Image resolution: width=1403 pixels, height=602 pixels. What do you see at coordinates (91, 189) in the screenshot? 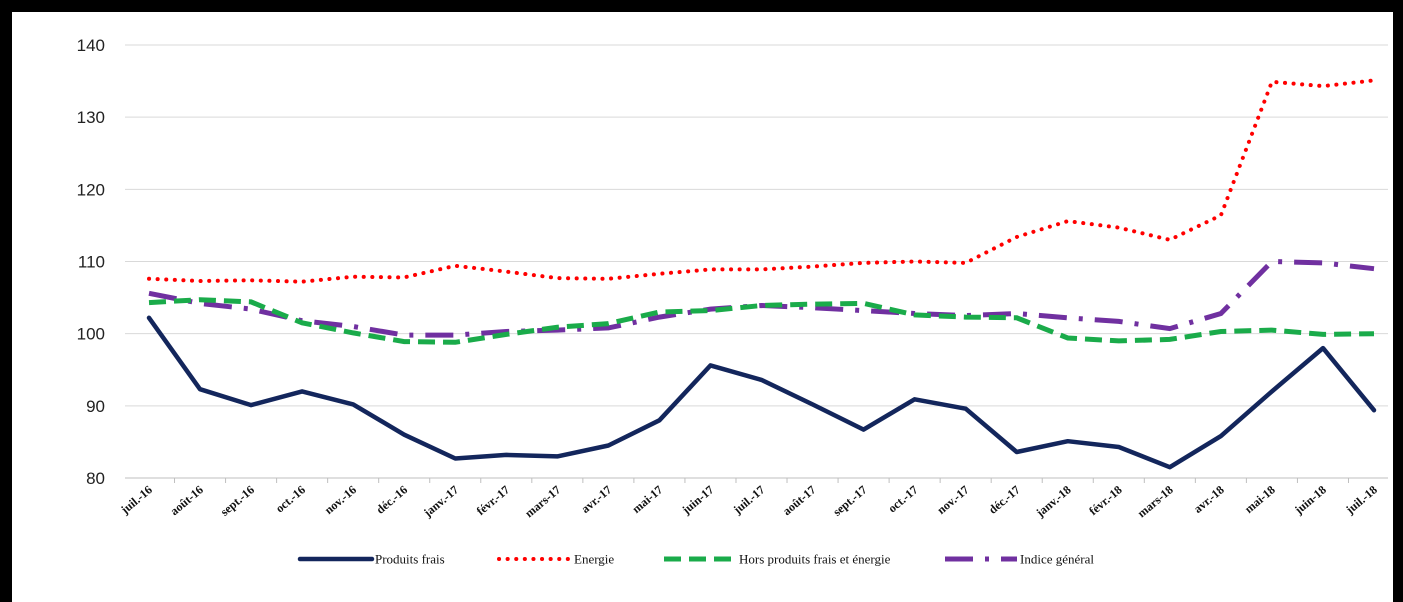
I see `y-tick-label: 120` at bounding box center [91, 189].